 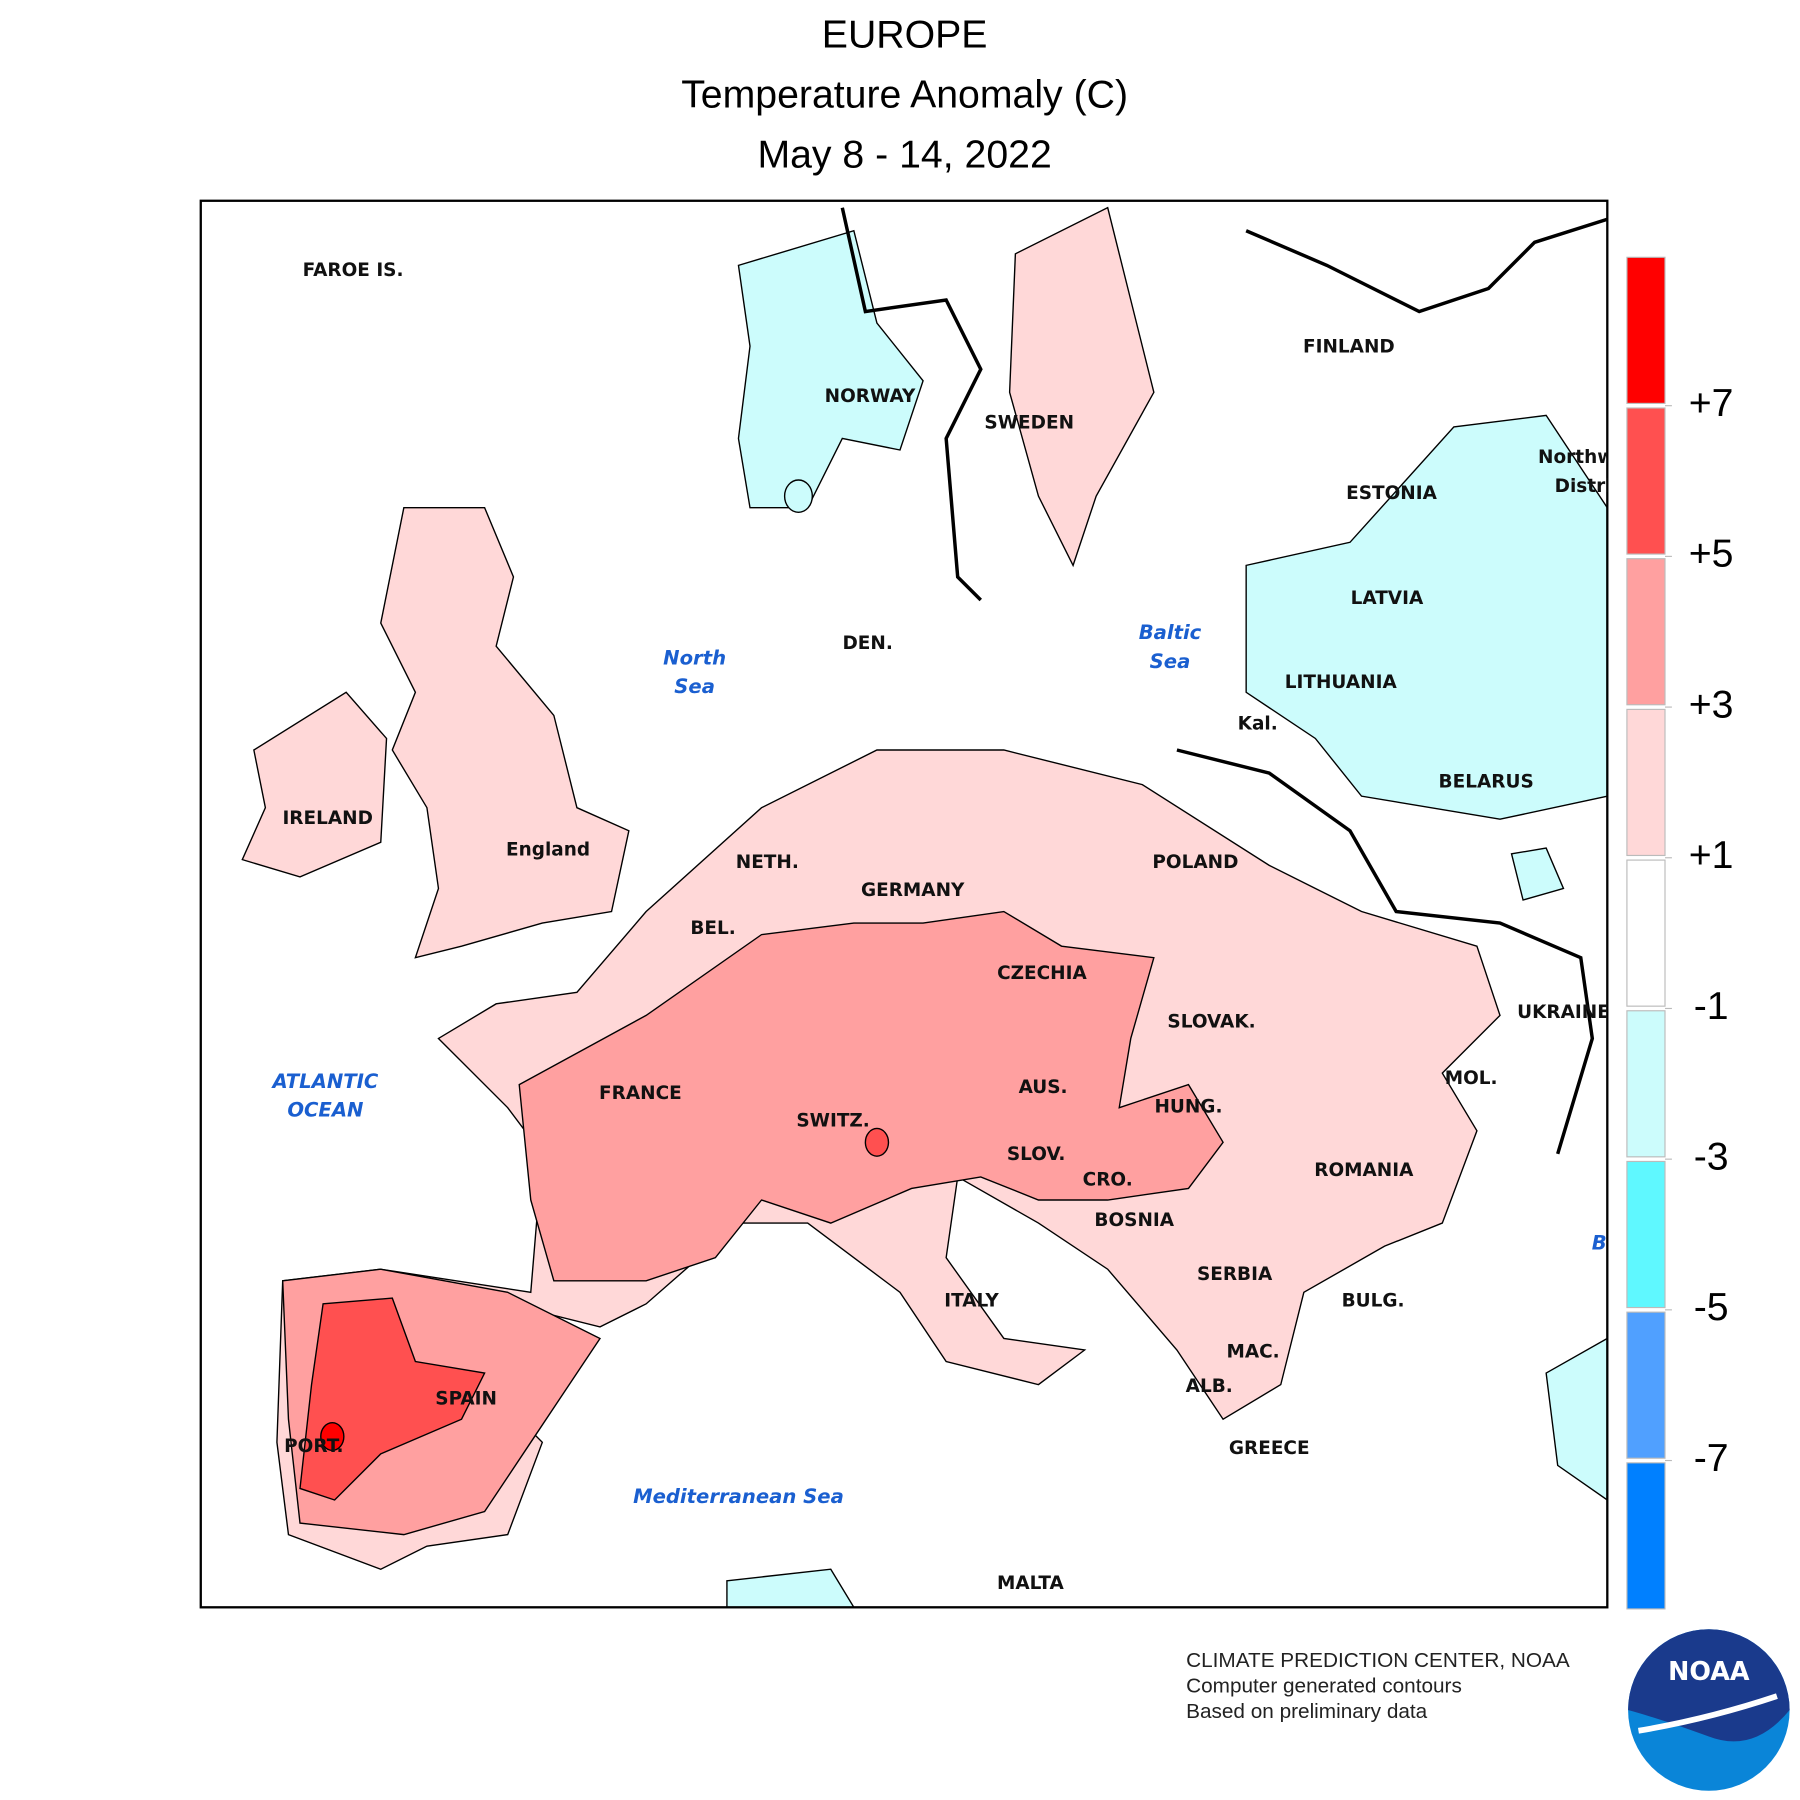 I want to click on colorbar-label: +5, so click(x=1711, y=554).